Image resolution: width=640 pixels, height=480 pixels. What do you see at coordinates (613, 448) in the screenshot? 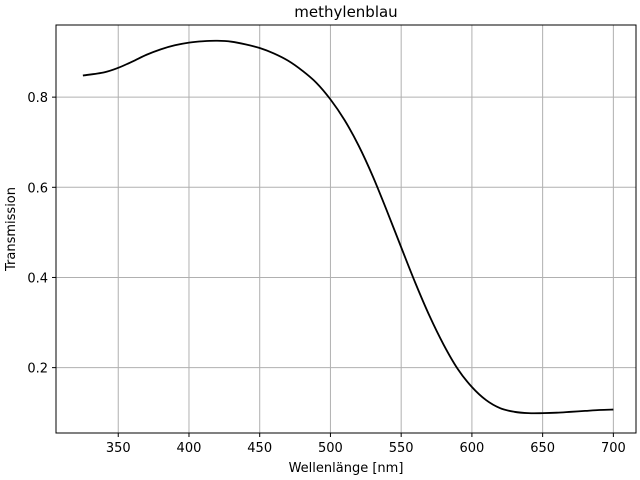
I see `x-tick-label: 700` at bounding box center [613, 448].